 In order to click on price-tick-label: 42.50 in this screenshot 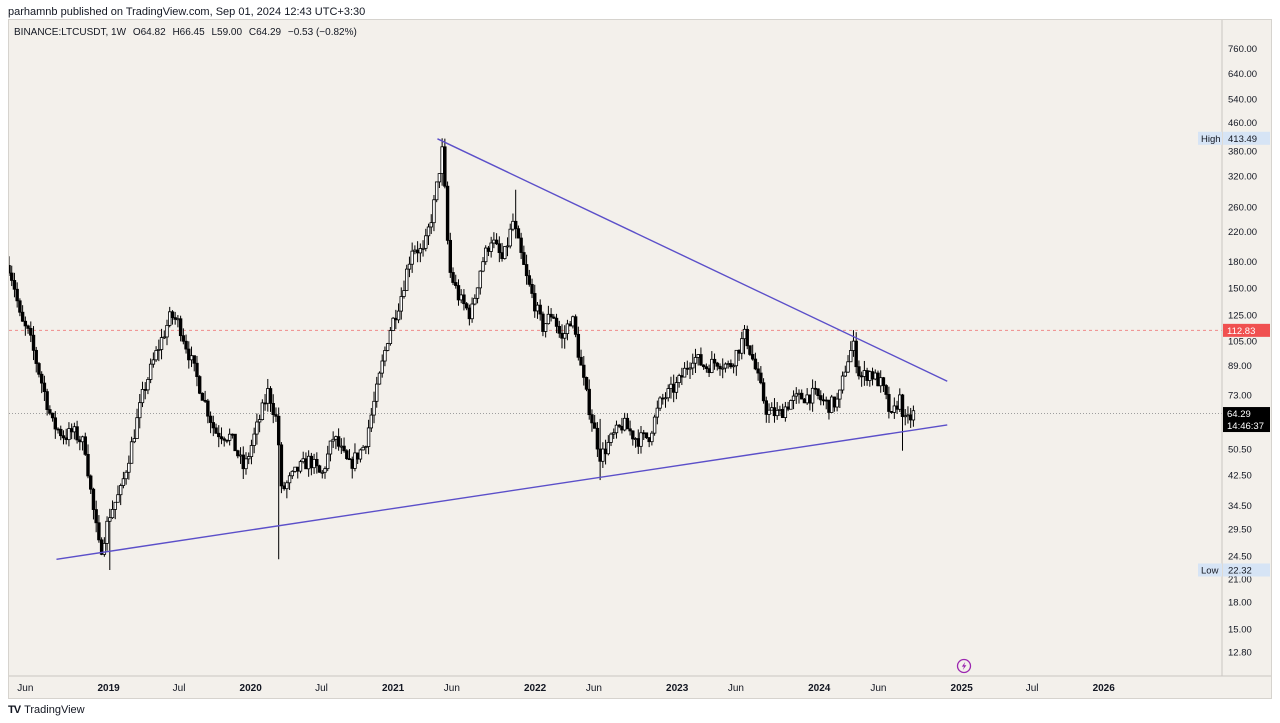, I will do `click(1240, 475)`.